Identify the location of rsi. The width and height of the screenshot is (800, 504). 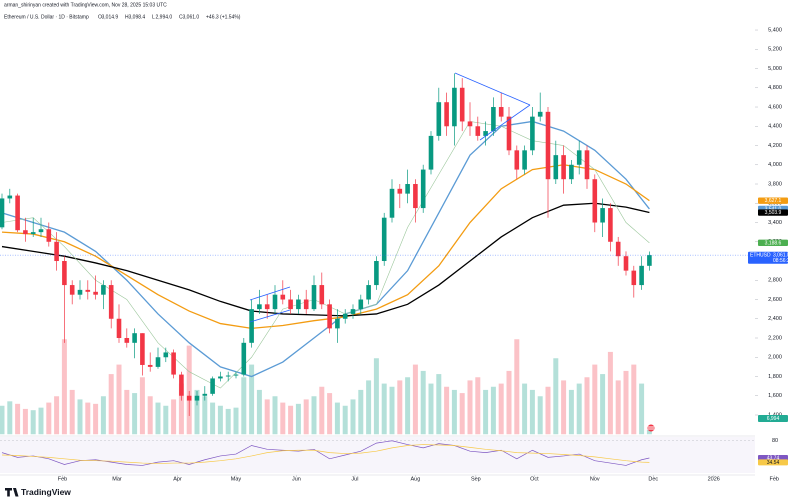
(377, 455).